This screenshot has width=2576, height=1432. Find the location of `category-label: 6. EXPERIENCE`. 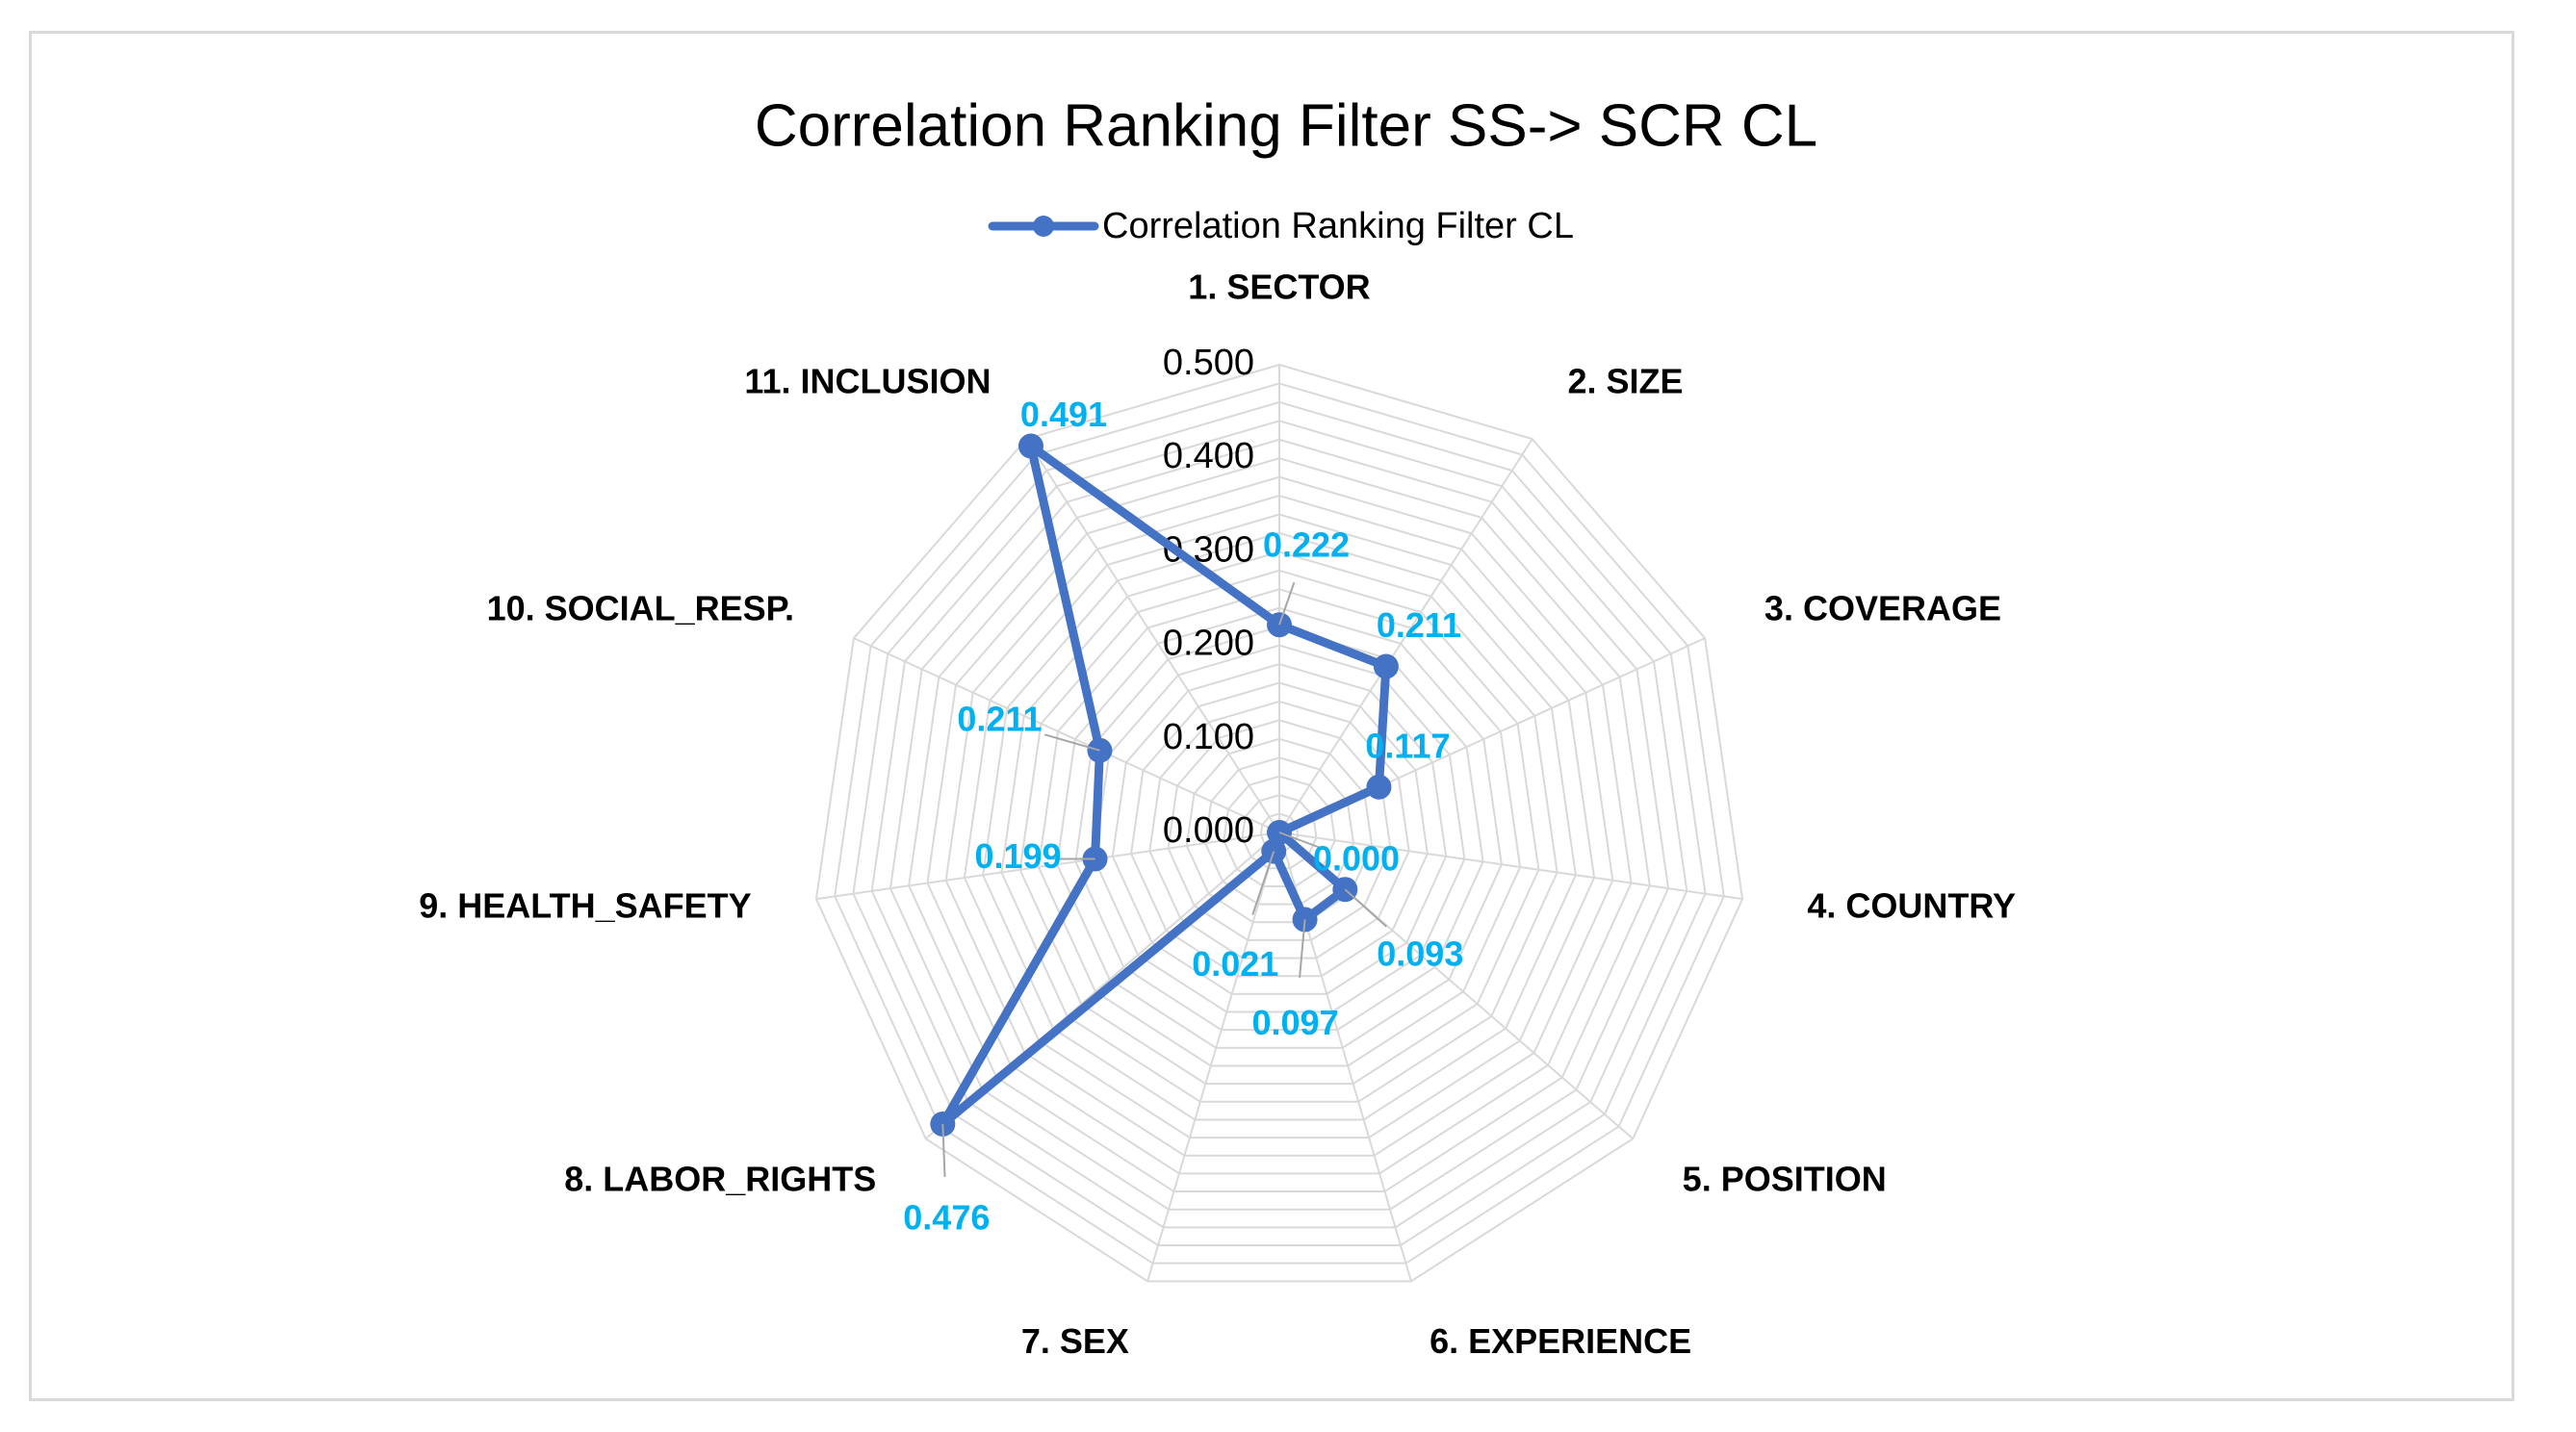

category-label: 6. EXPERIENCE is located at coordinates (1560, 1341).